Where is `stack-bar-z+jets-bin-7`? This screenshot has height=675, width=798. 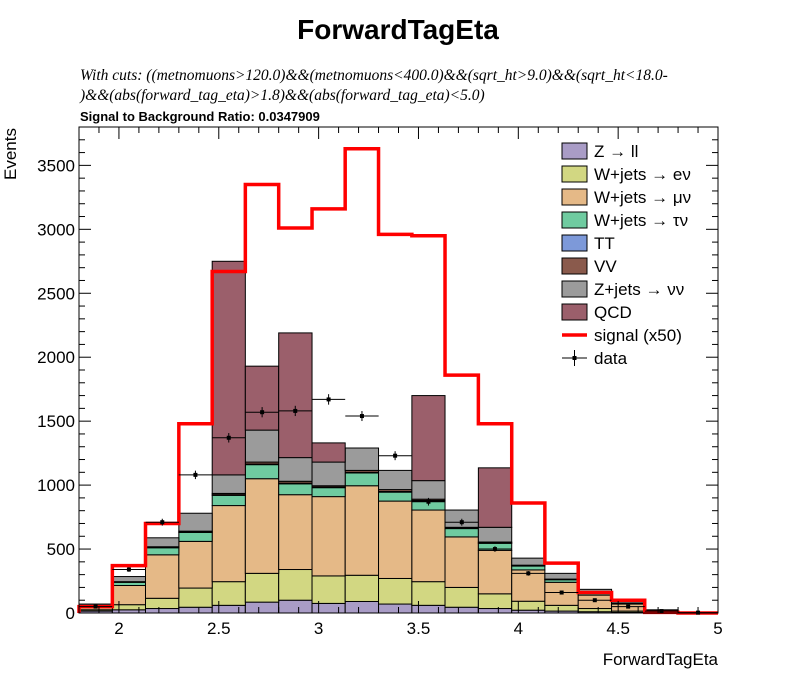 stack-bar-z+jets-bin-7 is located at coordinates (328, 474).